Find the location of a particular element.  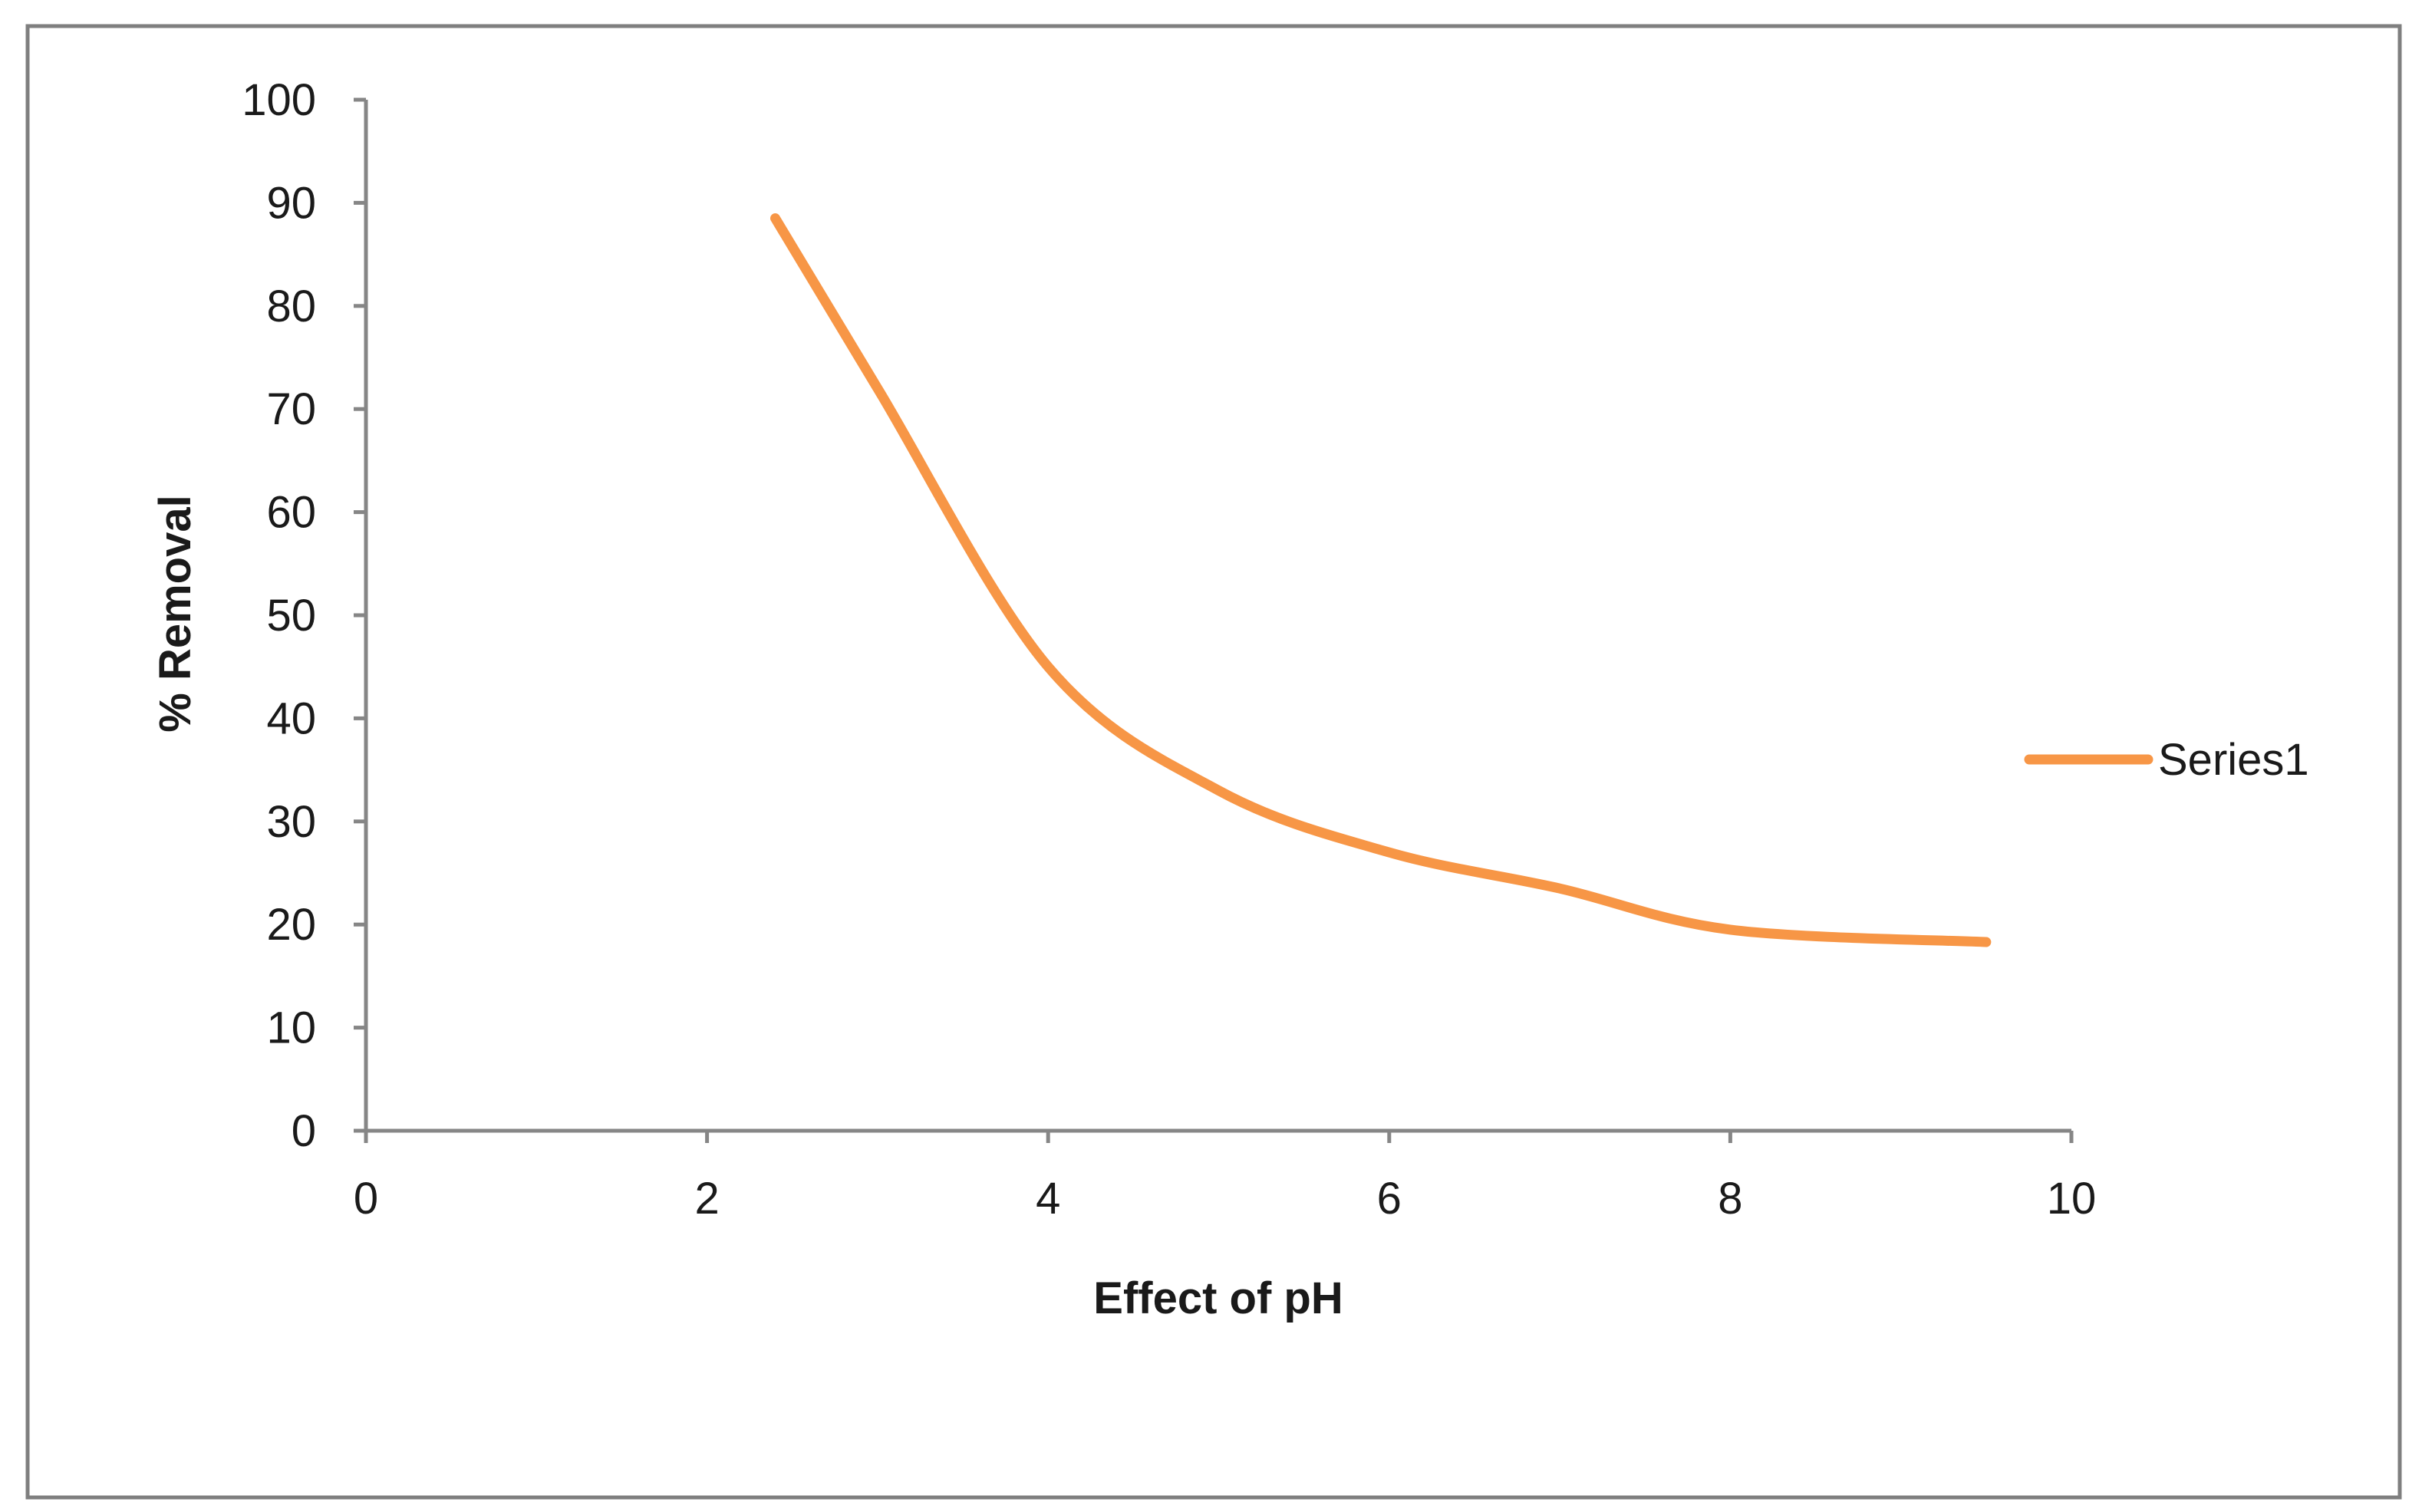

y-tick-label: 80 is located at coordinates (291, 306).